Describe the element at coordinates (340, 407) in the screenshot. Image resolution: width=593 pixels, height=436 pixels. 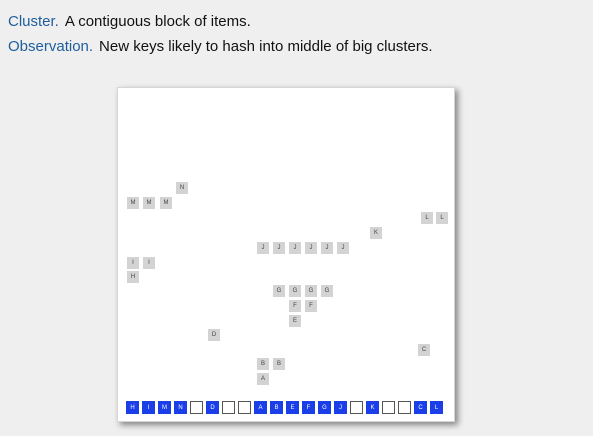
I see `table-cell: J` at that location.